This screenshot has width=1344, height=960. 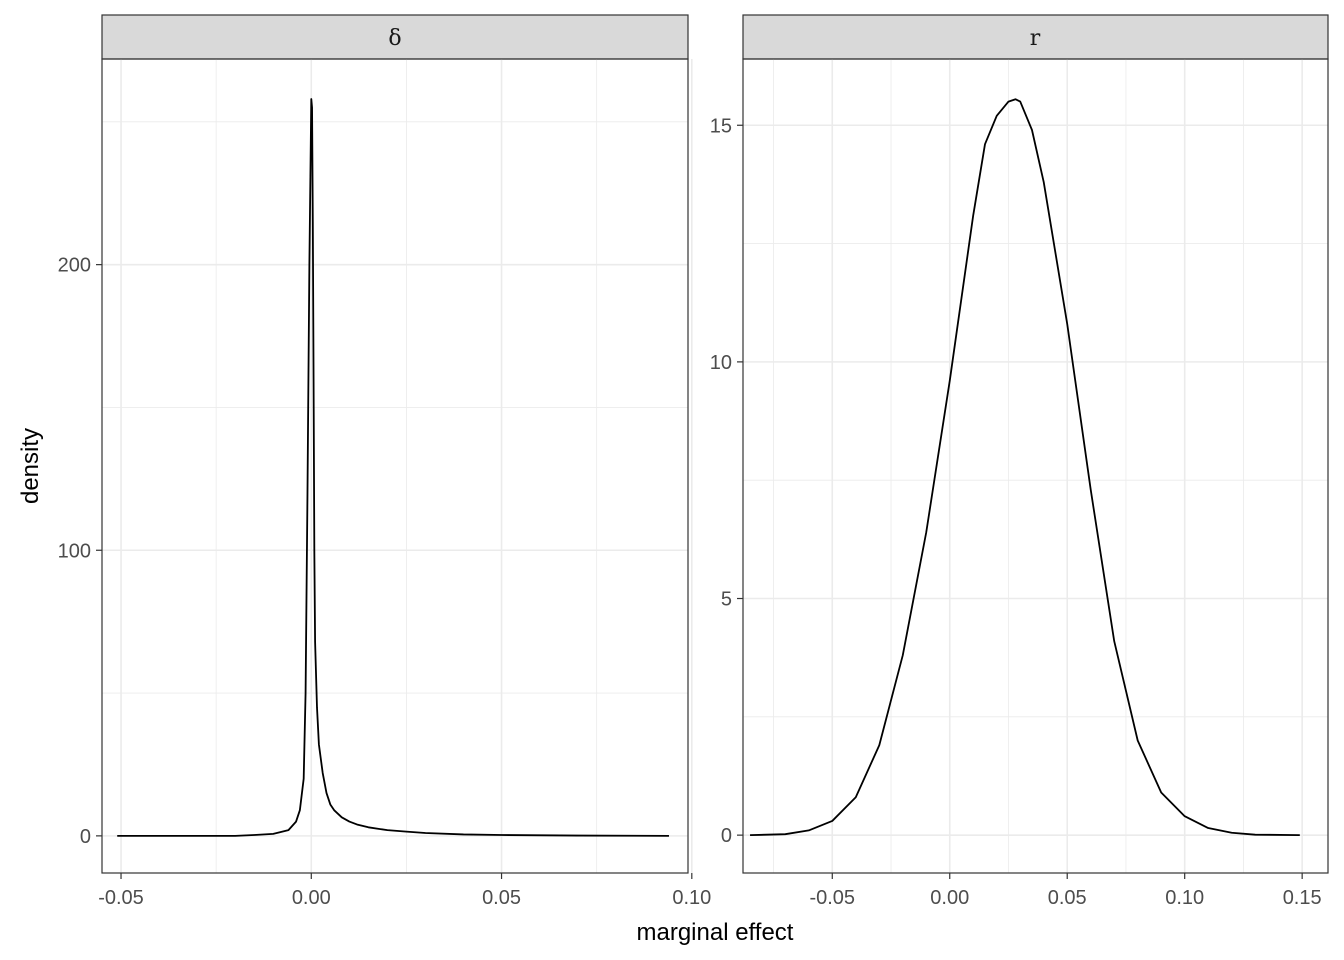 I want to click on y-tick-label: 10, so click(x=721, y=363).